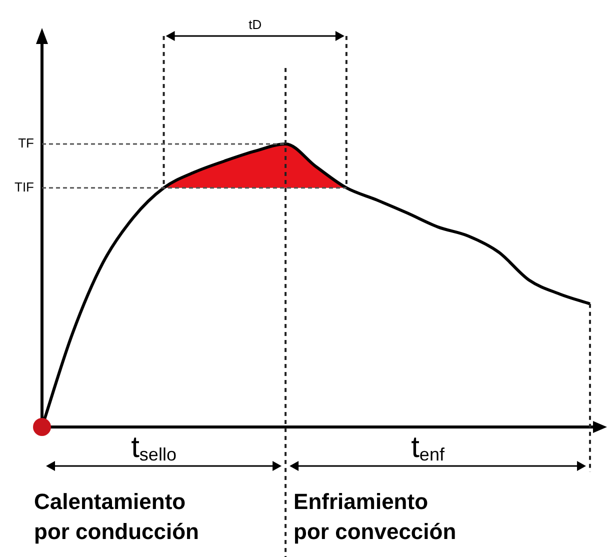 This screenshot has width=608, height=557. Describe the element at coordinates (375, 516) in the screenshot. I see `text: Enfriamiento por convección` at that location.